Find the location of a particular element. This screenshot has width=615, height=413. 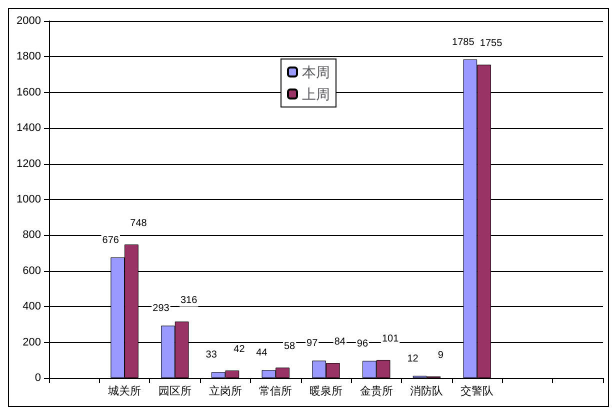

x-tick-label: 立岗所 is located at coordinates (225, 391).